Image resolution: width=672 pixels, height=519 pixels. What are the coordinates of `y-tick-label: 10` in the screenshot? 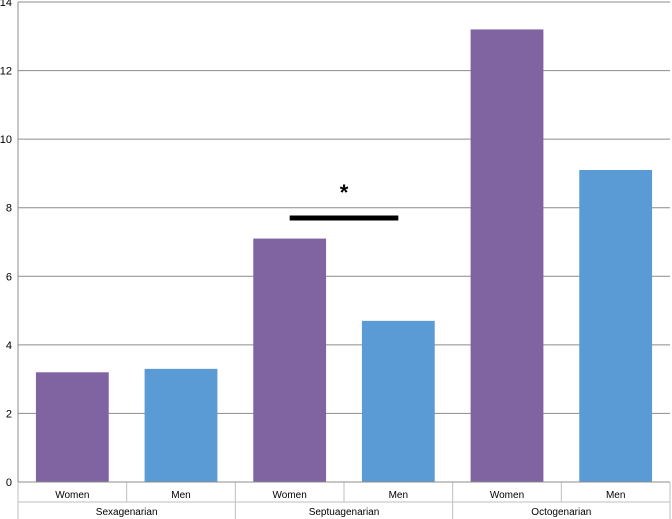 It's located at (6, 140).